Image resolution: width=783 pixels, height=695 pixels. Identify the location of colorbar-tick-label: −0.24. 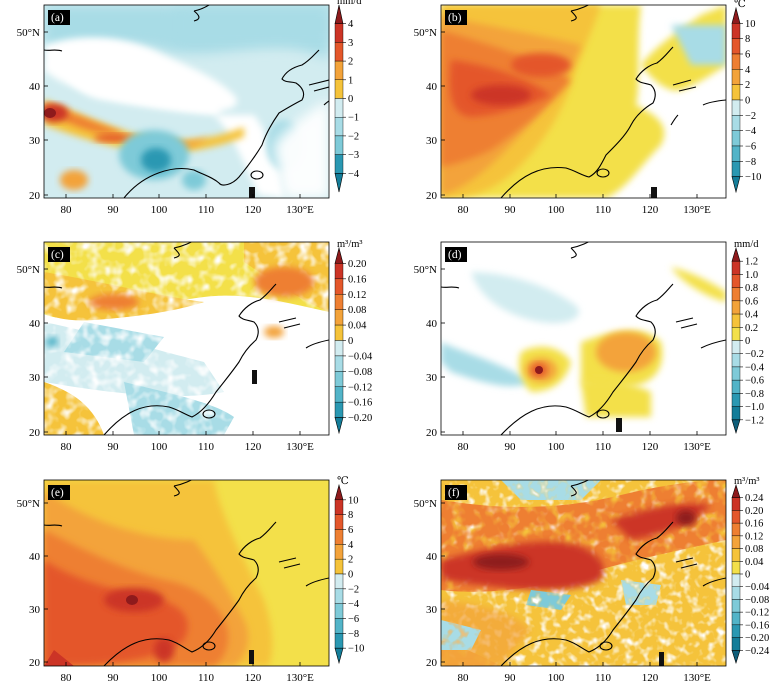
(757, 651).